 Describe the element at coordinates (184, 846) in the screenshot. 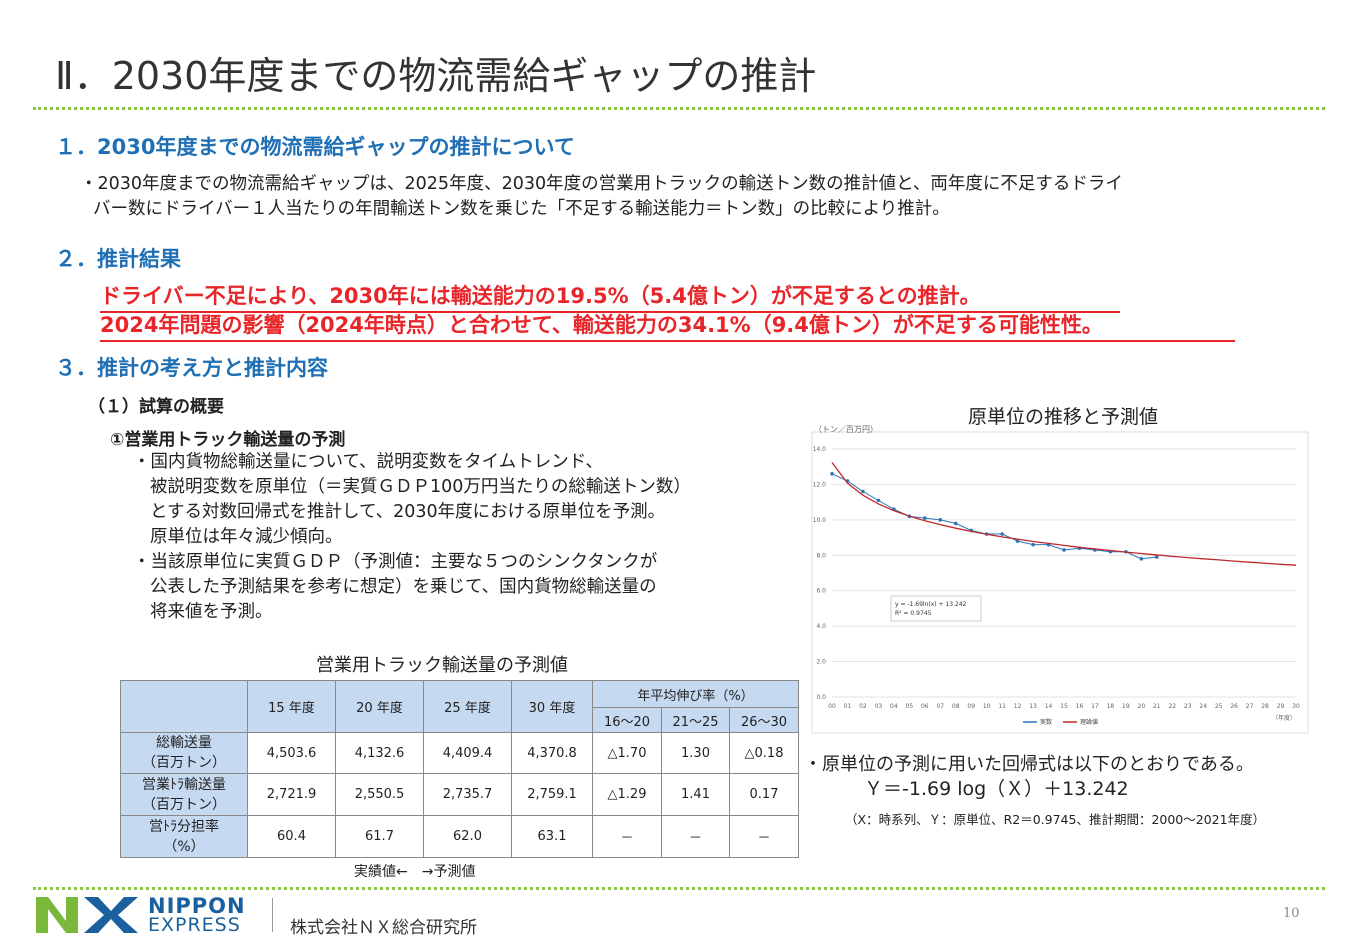

I see `row-header-line: （%）` at that location.